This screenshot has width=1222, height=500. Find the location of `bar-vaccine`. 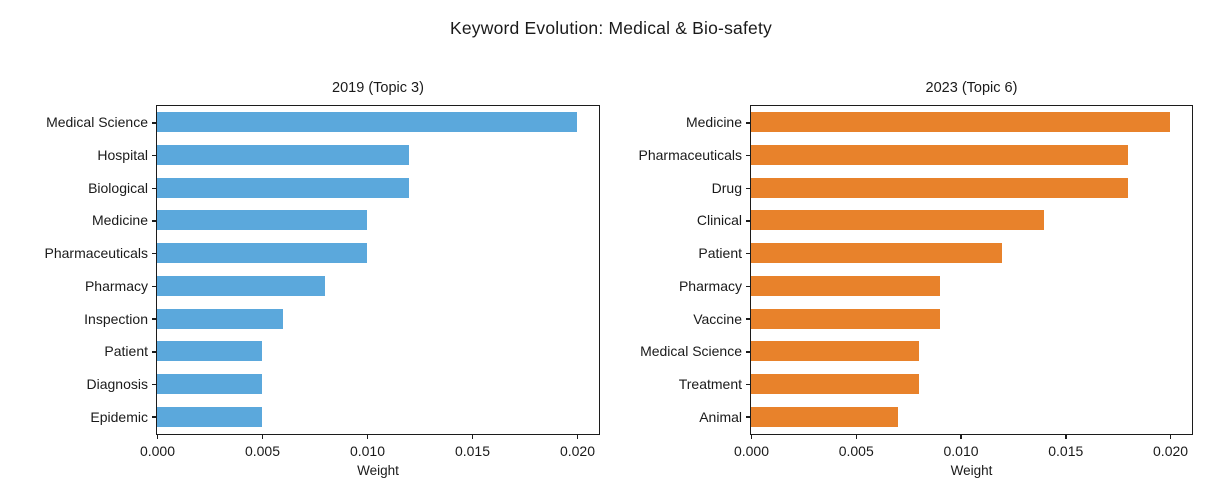

bar-vaccine is located at coordinates (845, 318).